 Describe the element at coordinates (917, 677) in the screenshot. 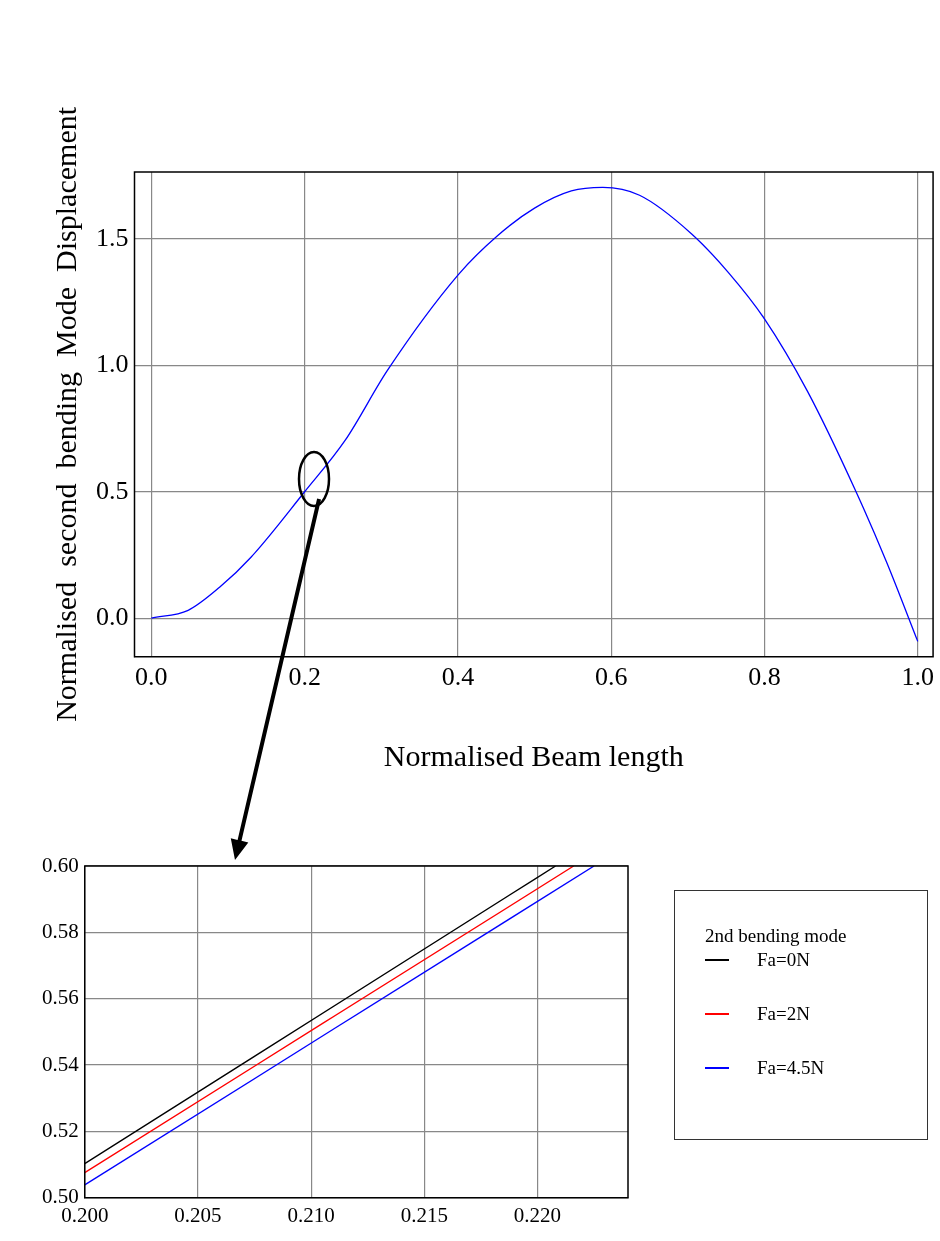

I see `x-tick-label: 1.0` at that location.